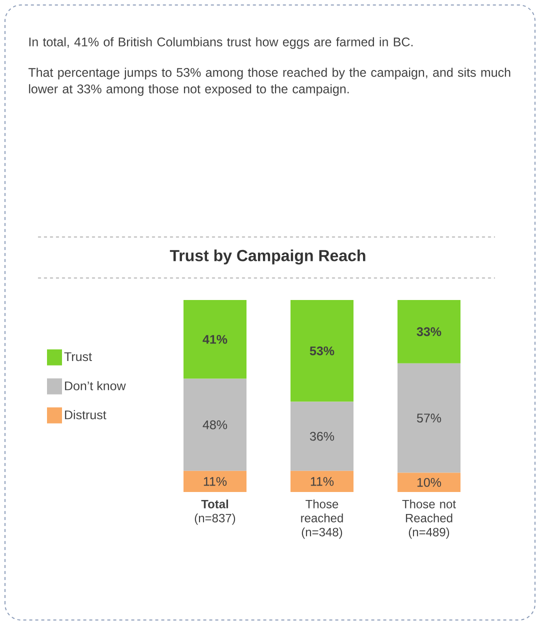 This screenshot has width=540, height=625. I want to click on data-label: 41%, so click(215, 339).